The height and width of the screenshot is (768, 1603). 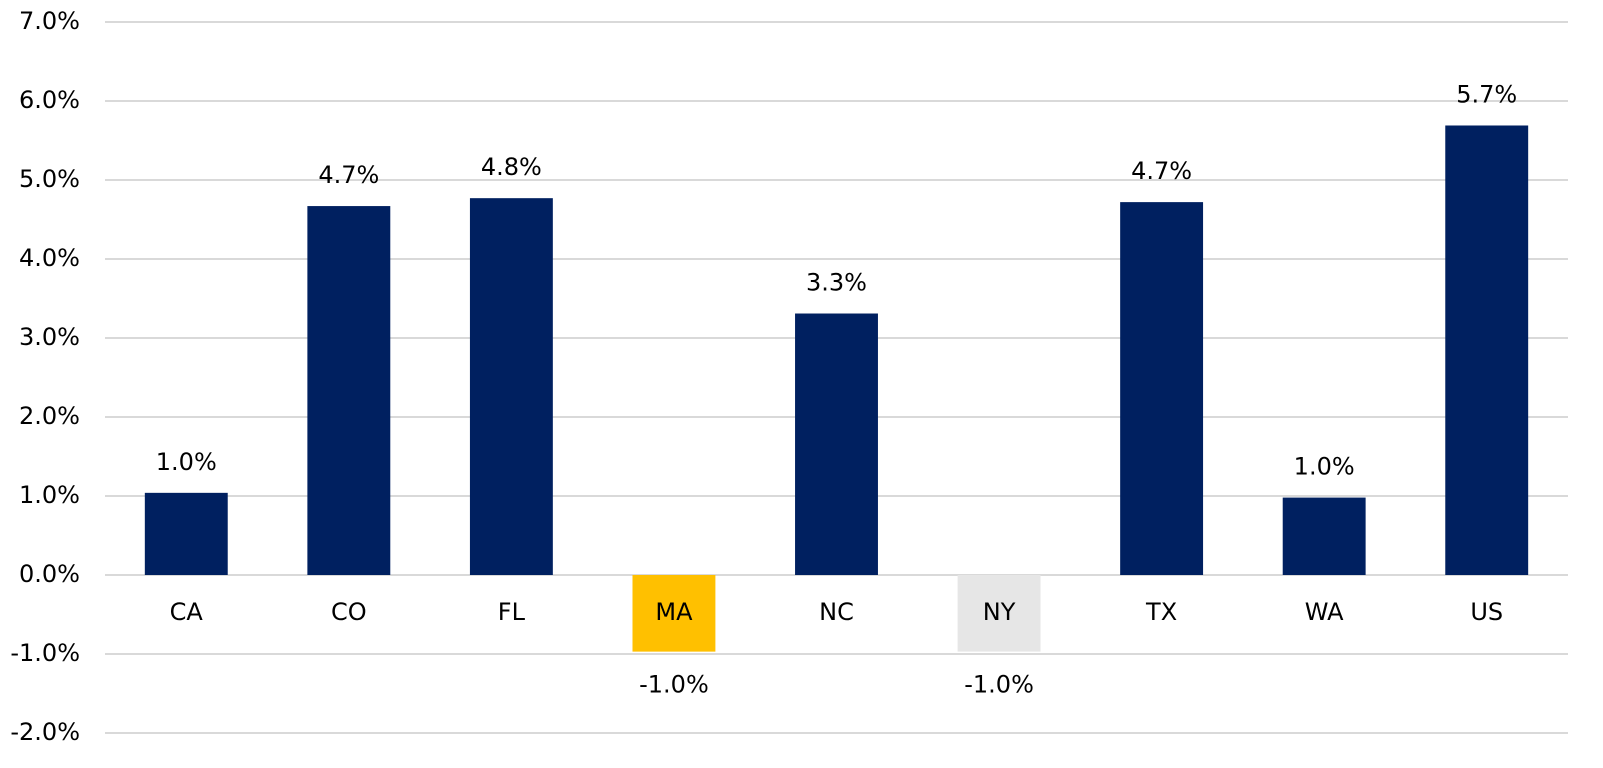 I want to click on y-tick-label: 6.0%, so click(x=49, y=100).